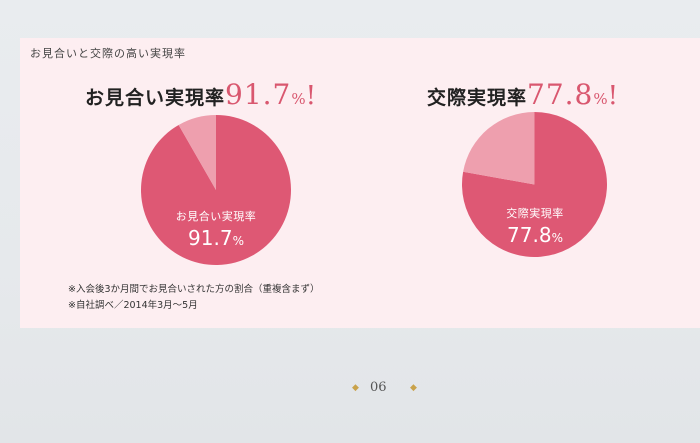 The image size is (700, 443). What do you see at coordinates (560, 94) in the screenshot?
I see `headline-percent: 77.8` at bounding box center [560, 94].